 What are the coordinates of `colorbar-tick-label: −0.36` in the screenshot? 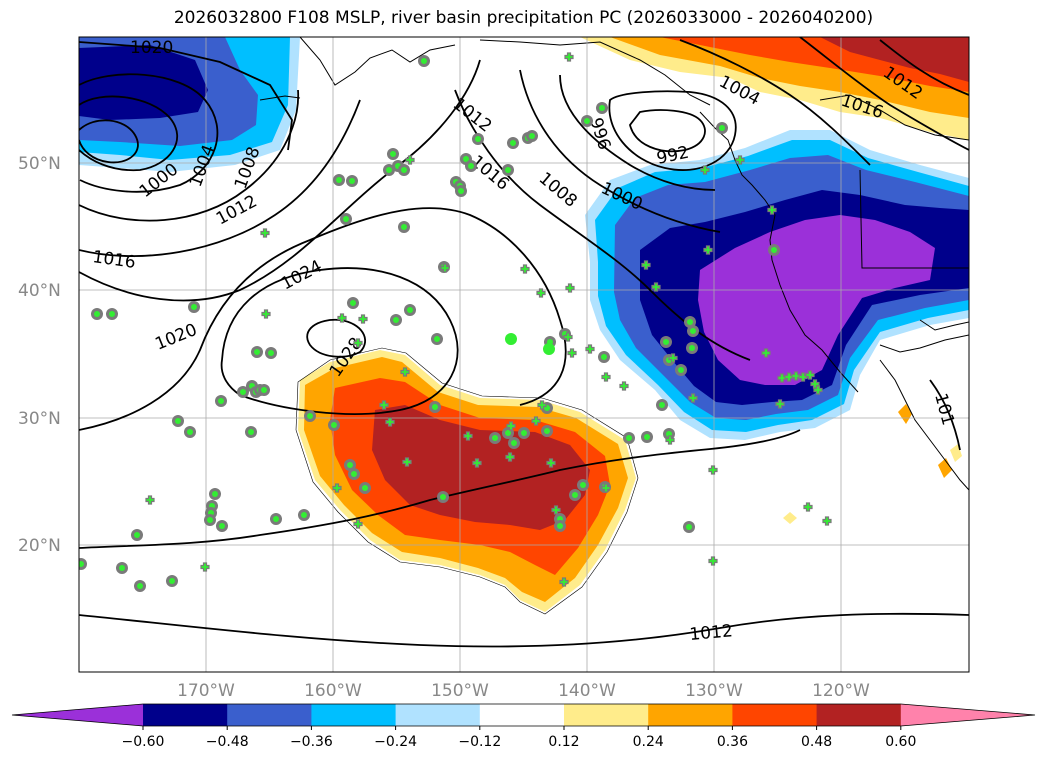 It's located at (311, 742).